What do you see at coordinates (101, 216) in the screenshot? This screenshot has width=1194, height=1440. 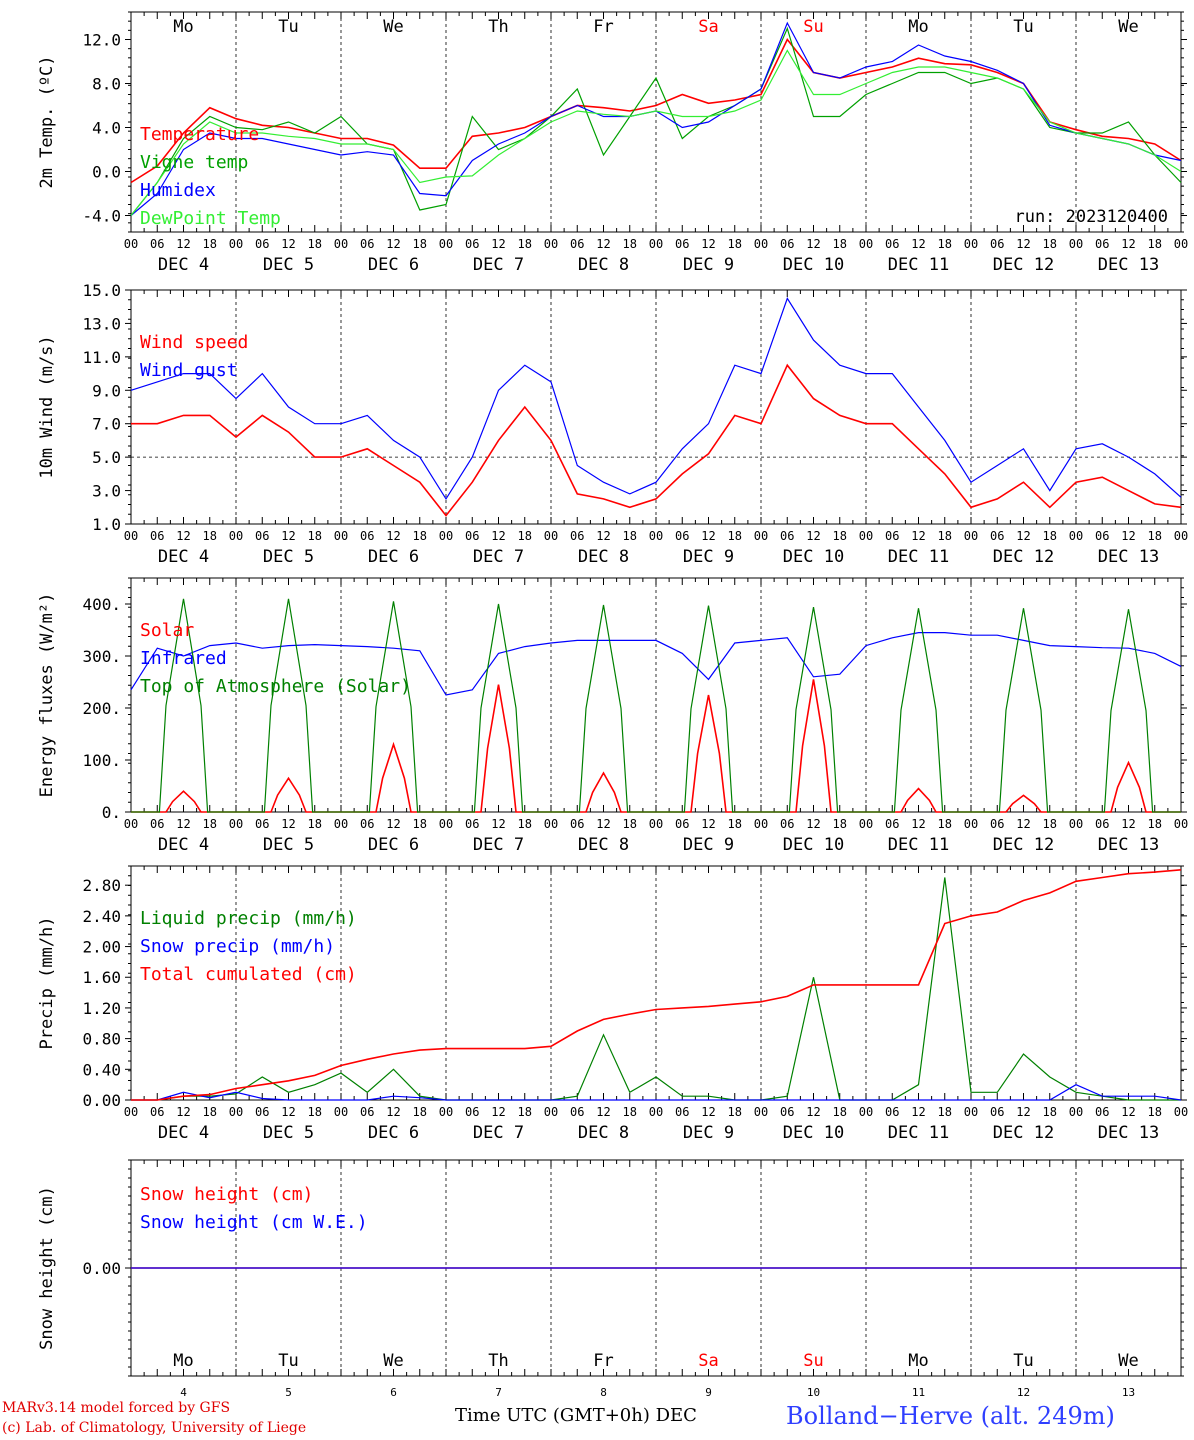 I see `y-tick-label: -4.0` at bounding box center [101, 216].